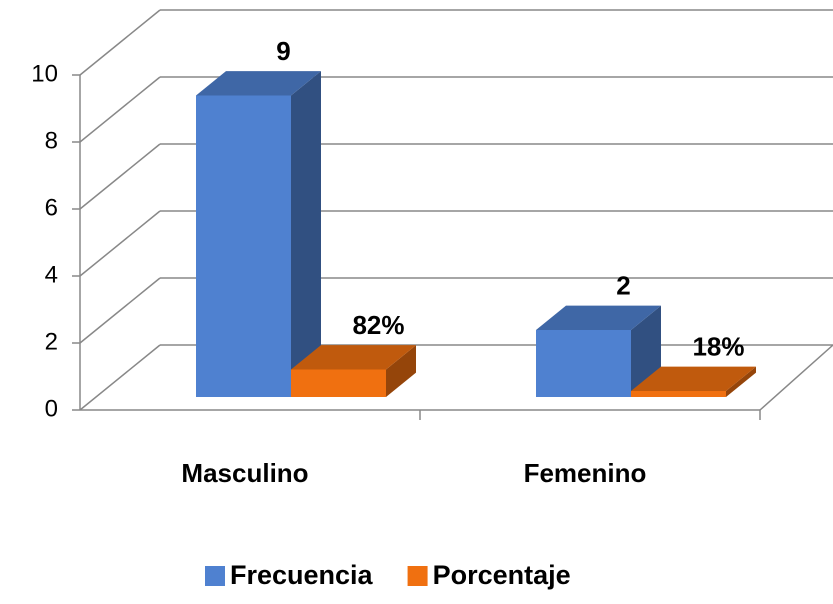 This screenshot has width=833, height=604. What do you see at coordinates (796, 377) in the screenshot?
I see `floor-edge` at bounding box center [796, 377].